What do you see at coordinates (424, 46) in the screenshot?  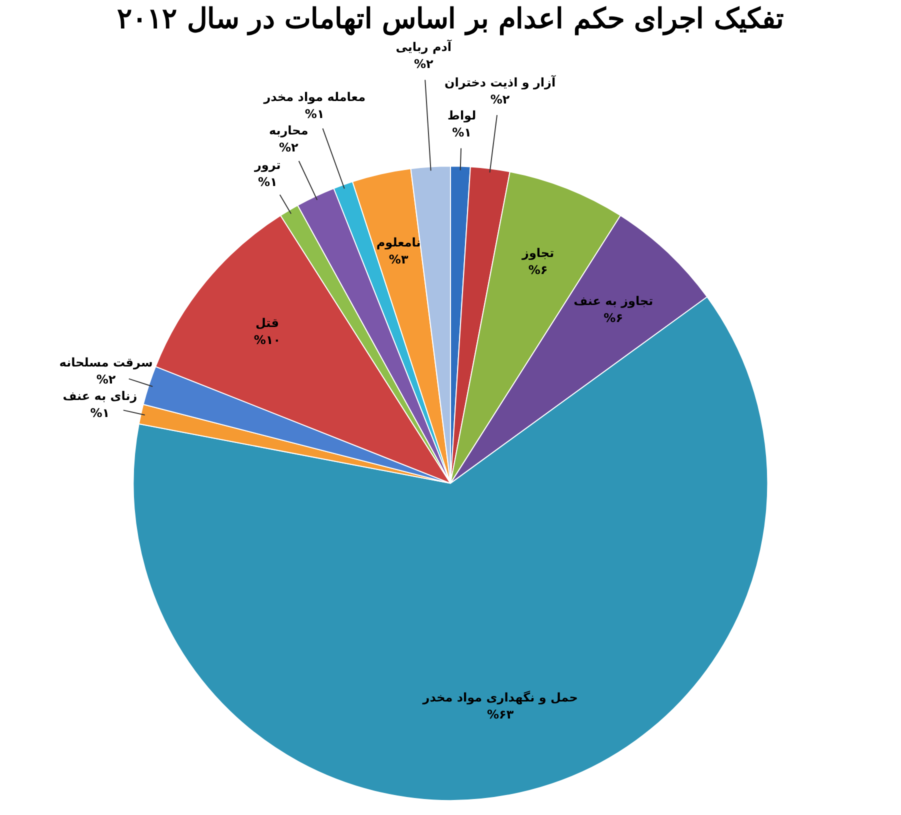 I see `slice-label: آدم ربایی` at bounding box center [424, 46].